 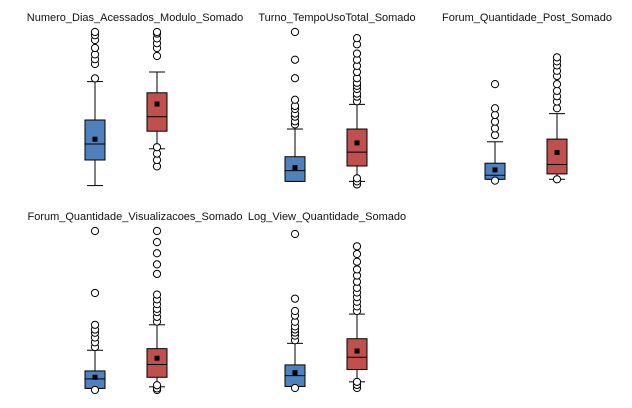 What do you see at coordinates (134, 217) in the screenshot?
I see `panel-title: Forum_Quantidade_Visualizacoes_Somado` at bounding box center [134, 217].